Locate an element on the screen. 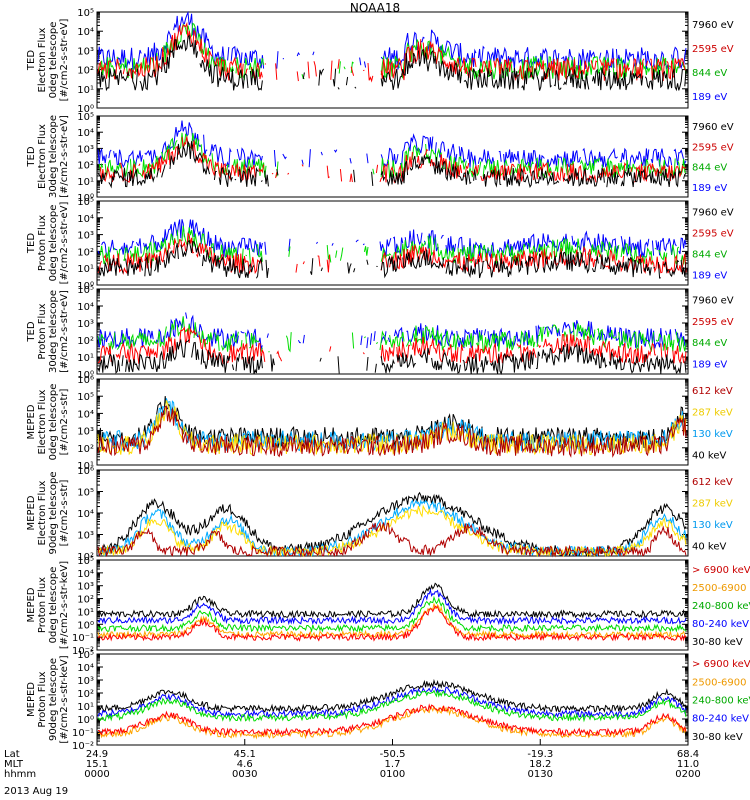 Image resolution: width=750 pixels, height=800 pixels. x-tick-label: 24.9 is located at coordinates (97, 754).